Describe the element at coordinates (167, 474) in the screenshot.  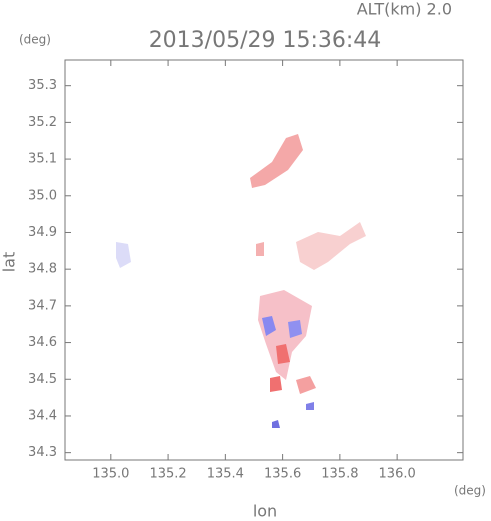
I see `x-tick-label: 135.2` at that location.